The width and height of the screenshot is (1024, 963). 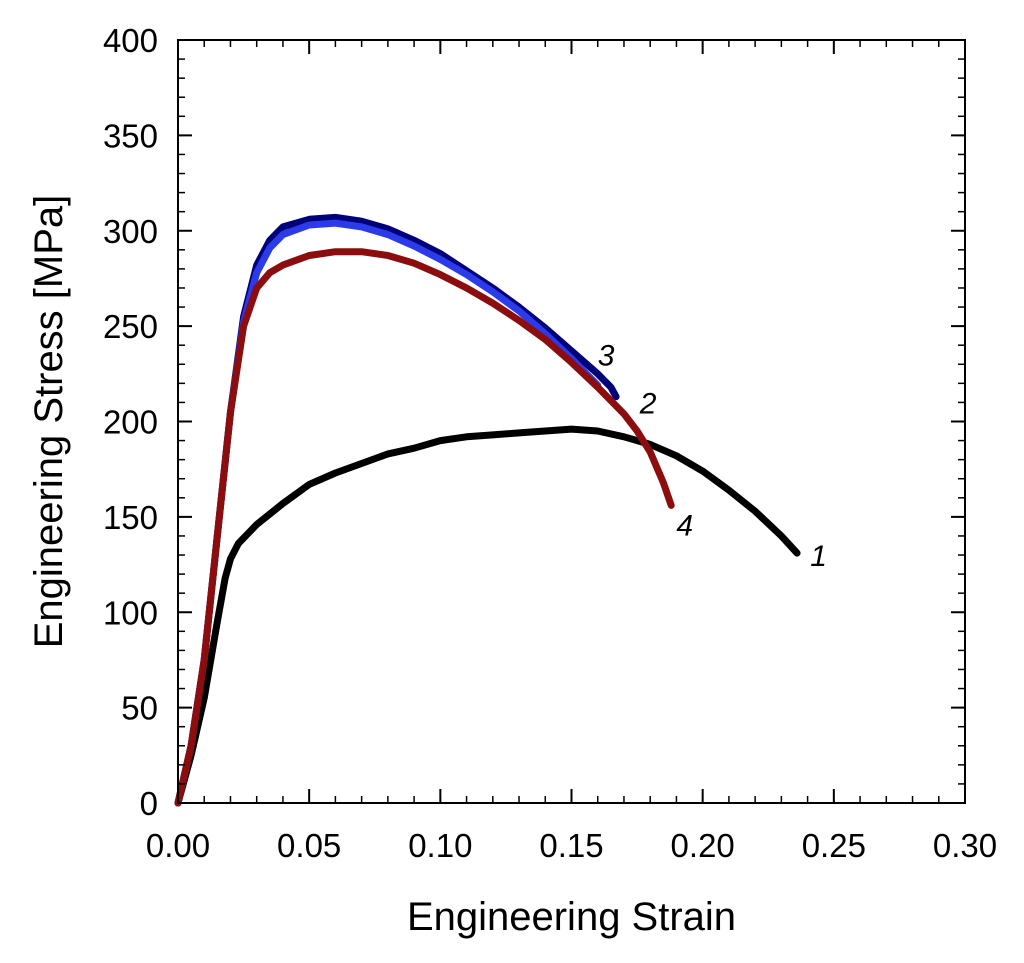 What do you see at coordinates (130, 135) in the screenshot?
I see `y-tick-label: 350` at bounding box center [130, 135].